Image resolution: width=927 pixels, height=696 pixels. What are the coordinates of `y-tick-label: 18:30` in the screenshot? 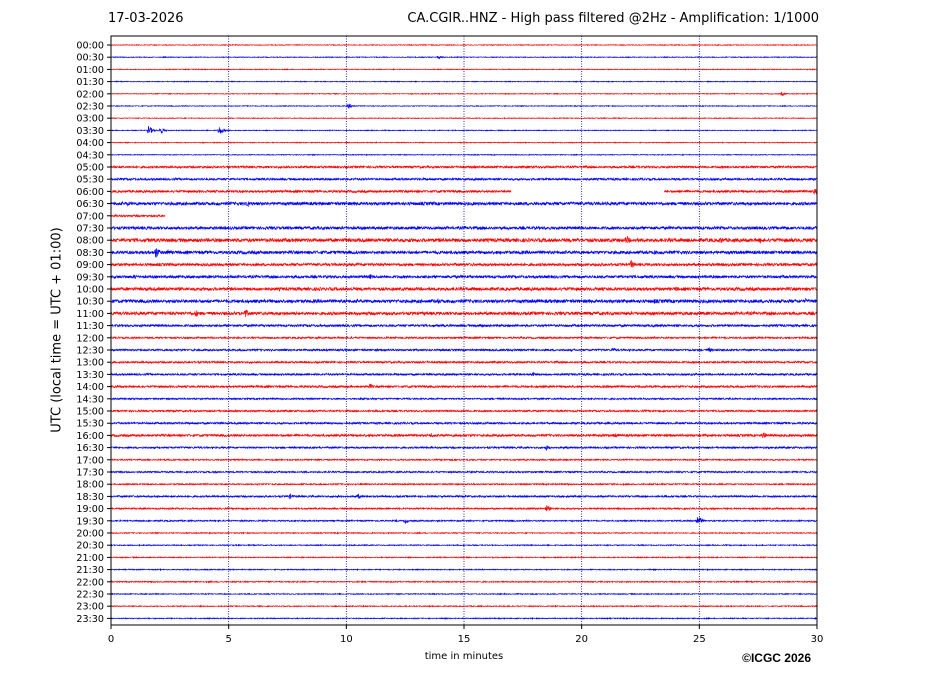 It's located at (90, 497).